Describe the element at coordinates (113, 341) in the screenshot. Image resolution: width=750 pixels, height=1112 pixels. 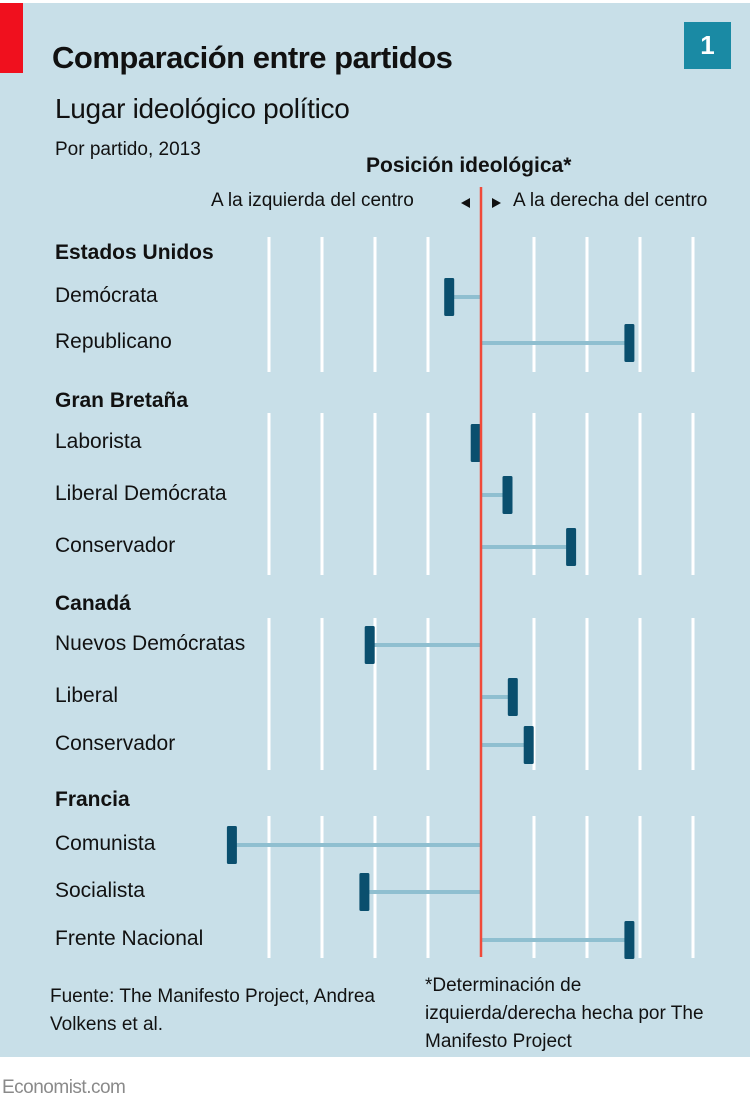
I see `party-label: Republicano` at that location.